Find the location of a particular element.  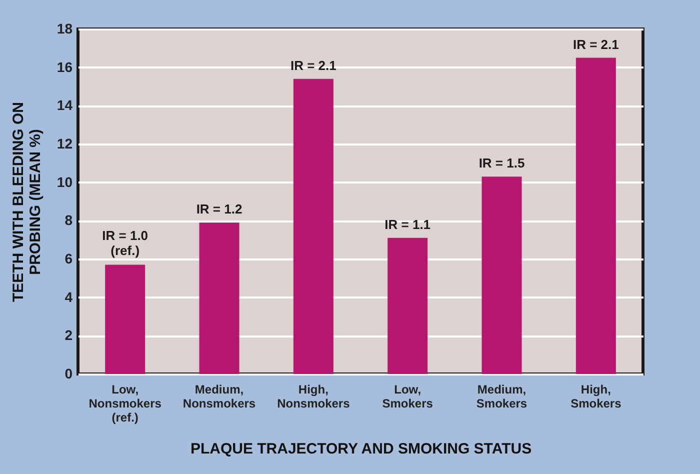

y-tick-label: 16 is located at coordinates (64, 66).